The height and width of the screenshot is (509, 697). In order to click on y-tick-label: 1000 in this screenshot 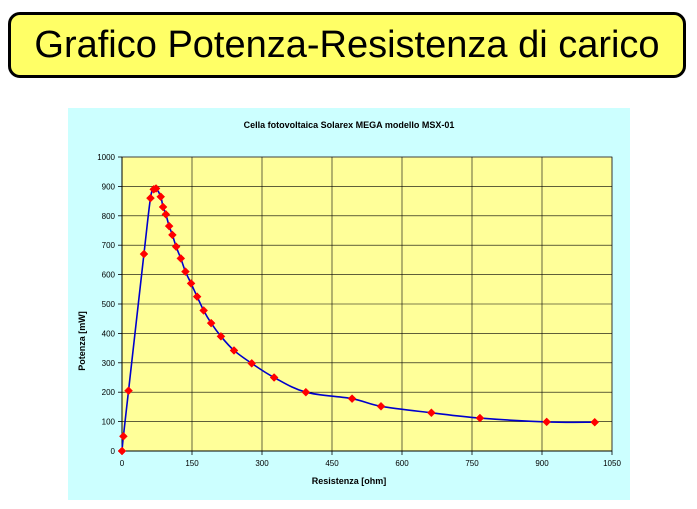, I will do `click(106, 157)`.